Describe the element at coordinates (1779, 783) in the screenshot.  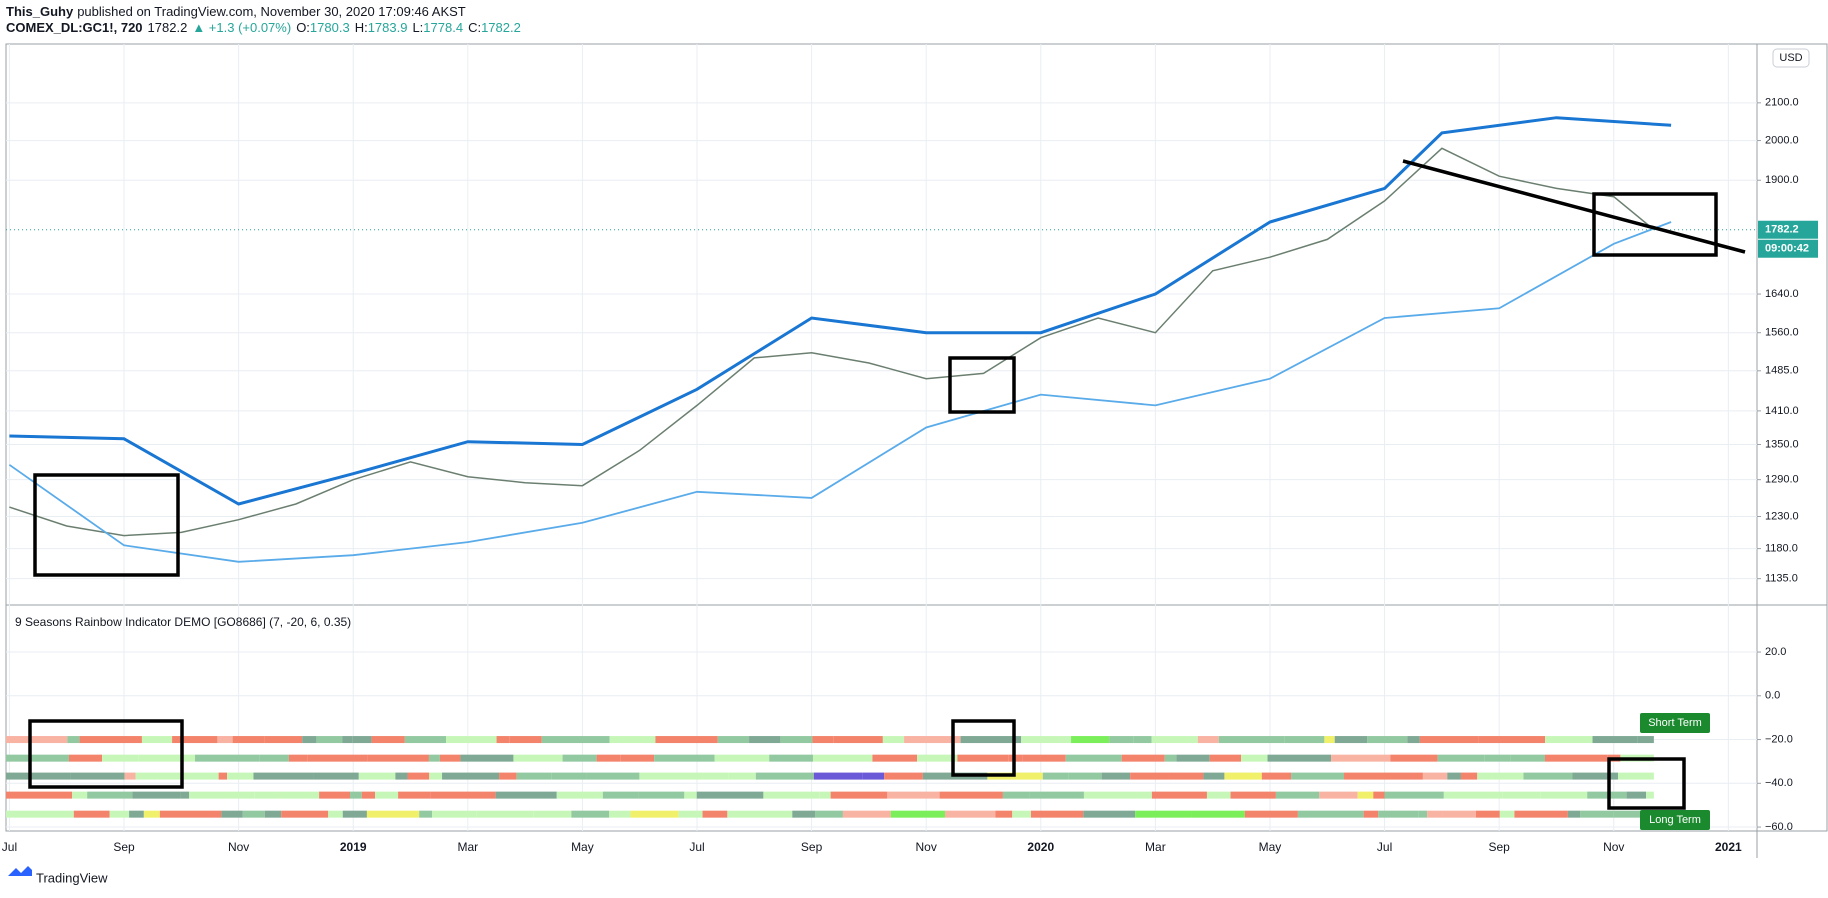
I see `indicator-tick-label: −40.0` at that location.